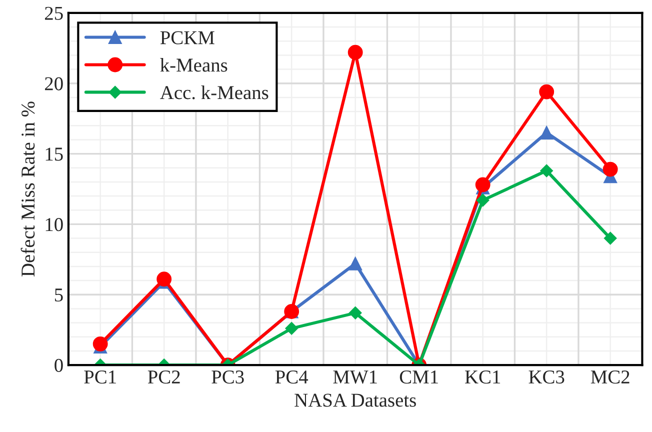 This screenshot has height=432, width=652. Describe the element at coordinates (228, 377) in the screenshot. I see `x-tick-label: PC3` at that location.